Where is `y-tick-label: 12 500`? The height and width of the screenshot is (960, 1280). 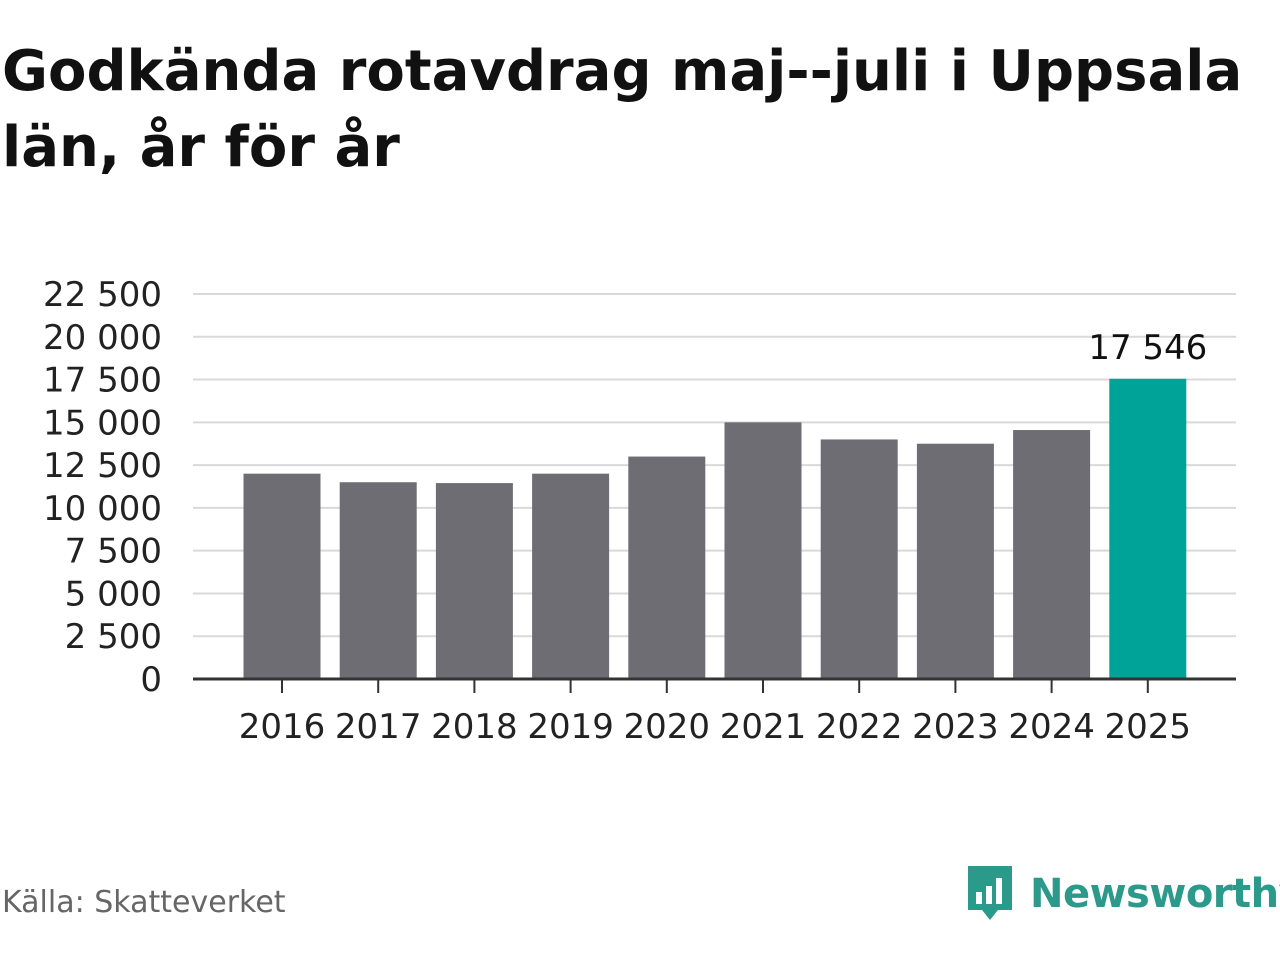
y-tick-label: 12 500 is located at coordinates (102, 466).